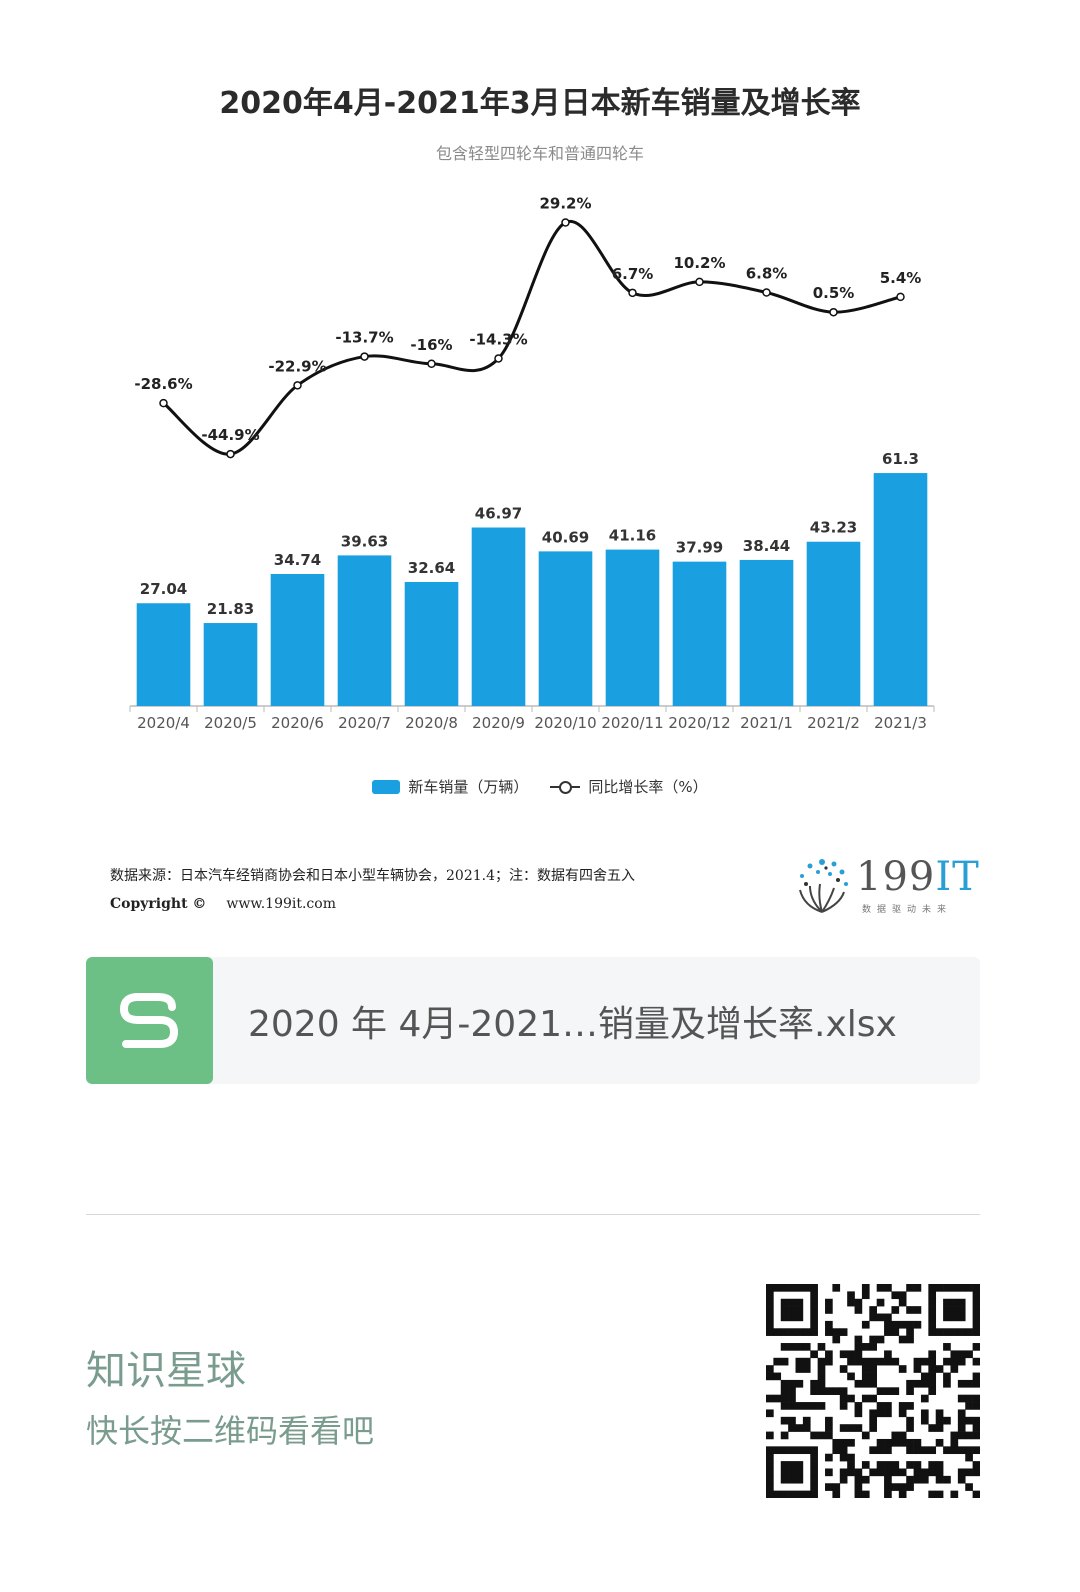  Describe the element at coordinates (565, 723) in the screenshot. I see `x-tick-label: 2020/10` at that location.